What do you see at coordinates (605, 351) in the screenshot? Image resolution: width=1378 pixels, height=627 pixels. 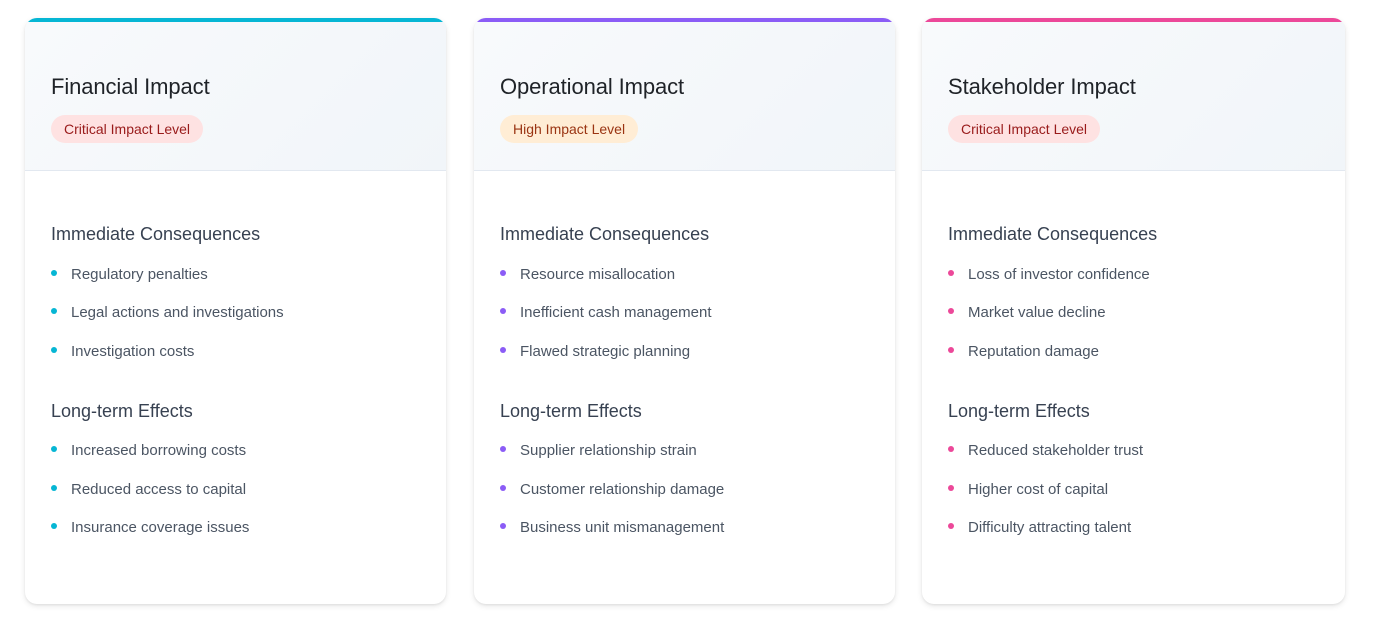 I see `list-item-text: Flawed strategic planning` at bounding box center [605, 351].